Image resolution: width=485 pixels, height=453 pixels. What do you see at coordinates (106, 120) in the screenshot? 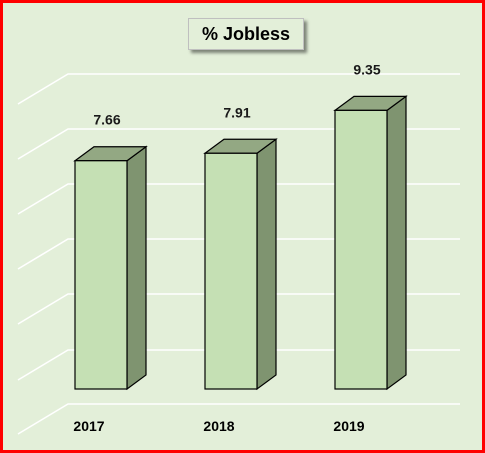
I see `value-label: 7.66` at bounding box center [106, 120].